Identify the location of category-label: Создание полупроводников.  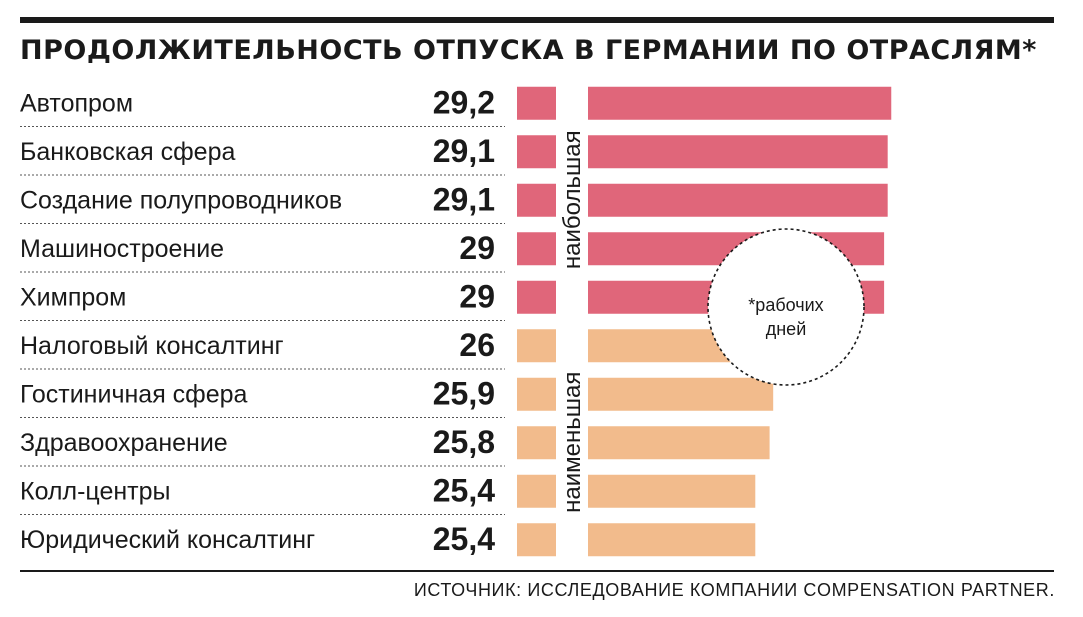
(181, 200).